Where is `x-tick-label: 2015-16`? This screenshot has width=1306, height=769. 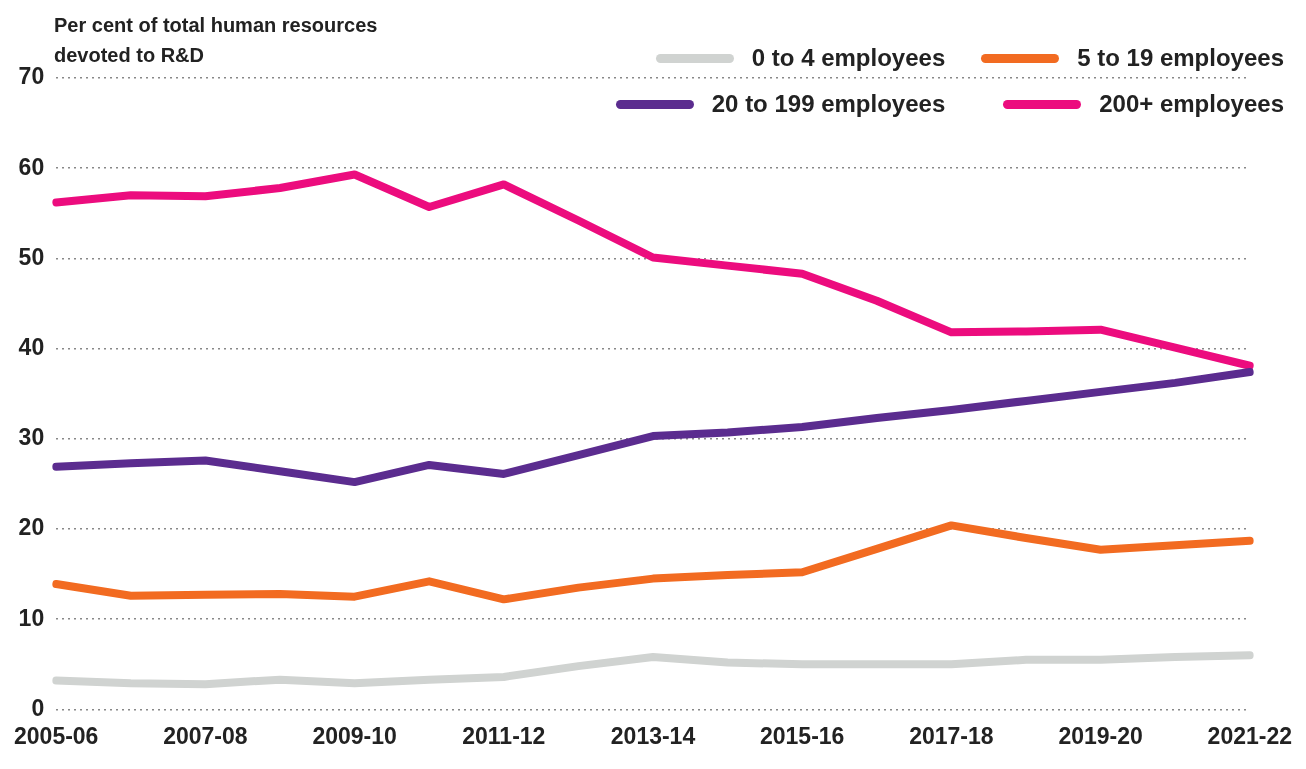
x-tick-label: 2015-16 is located at coordinates (802, 735).